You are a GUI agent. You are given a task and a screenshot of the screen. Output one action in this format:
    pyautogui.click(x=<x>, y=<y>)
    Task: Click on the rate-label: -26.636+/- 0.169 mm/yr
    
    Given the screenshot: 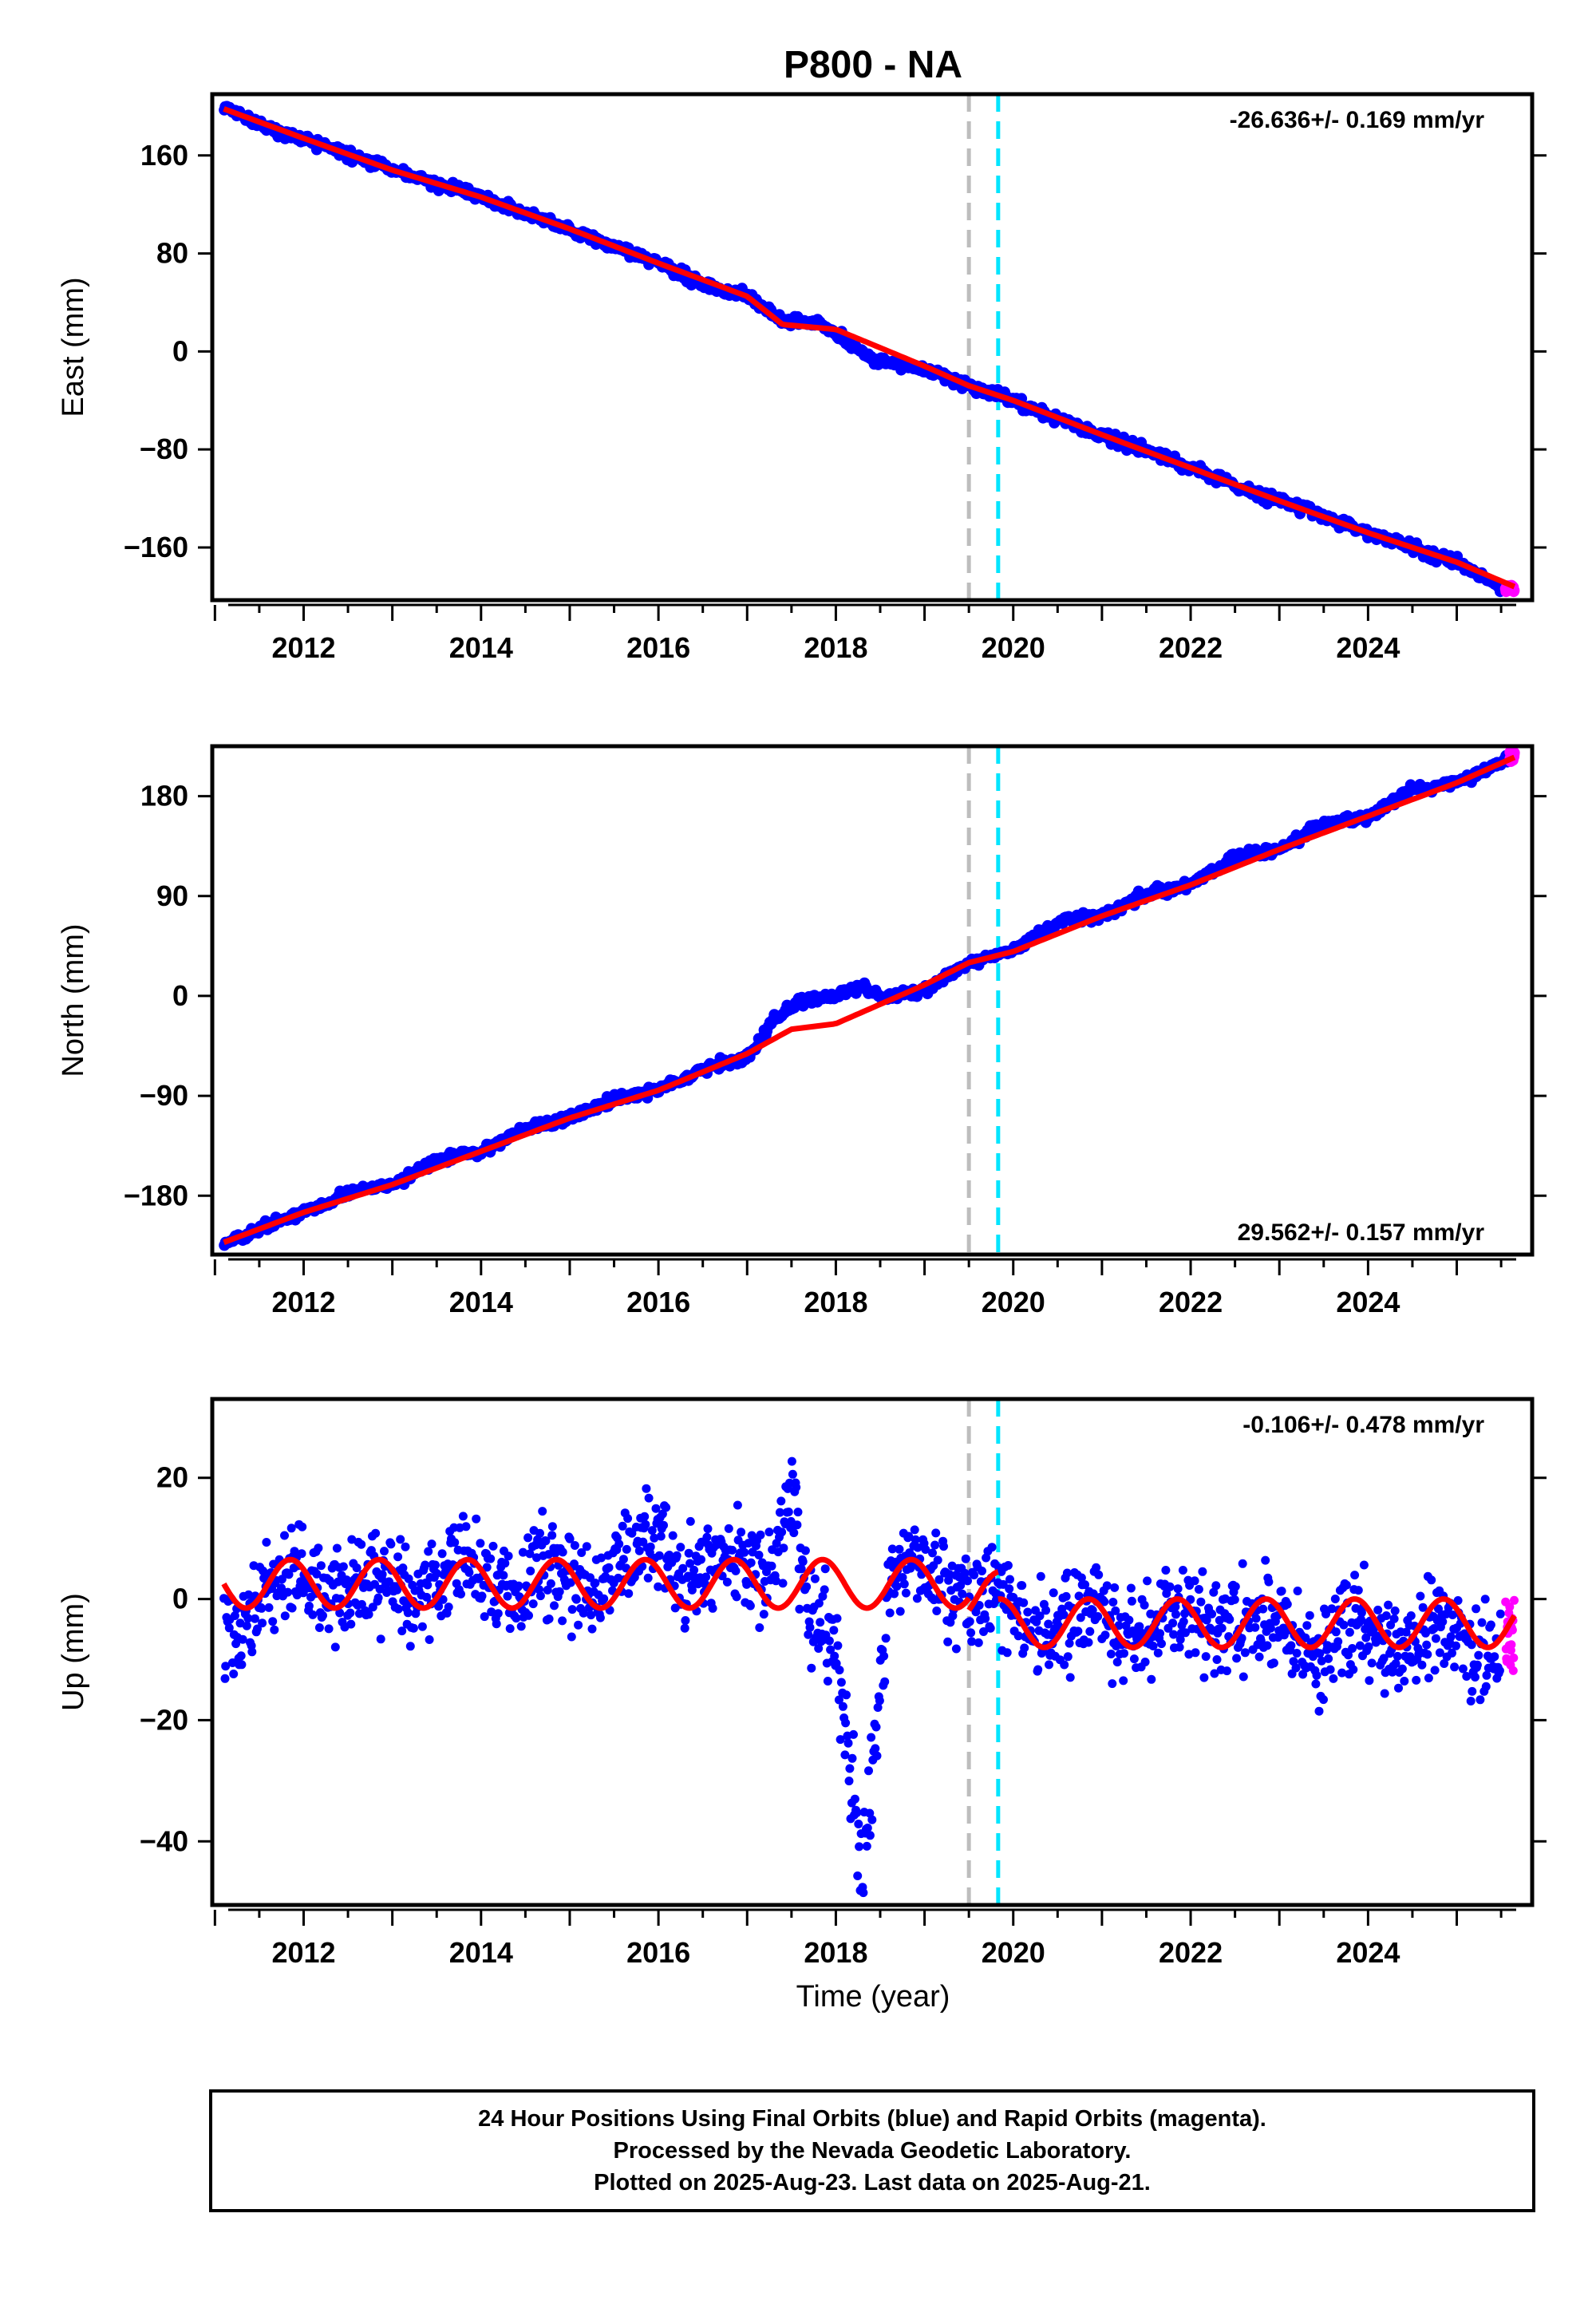 What is the action you would take?
    pyautogui.click(x=1357, y=120)
    